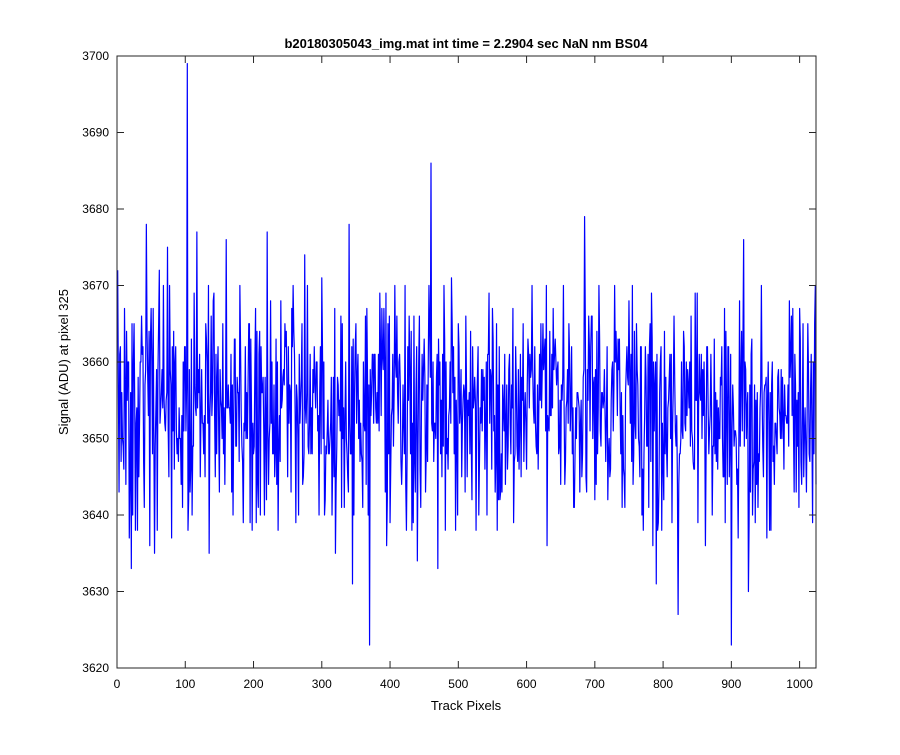 This screenshot has height=755, width=900. Describe the element at coordinates (799, 684) in the screenshot. I see `x-tick-label: 1000` at that location.